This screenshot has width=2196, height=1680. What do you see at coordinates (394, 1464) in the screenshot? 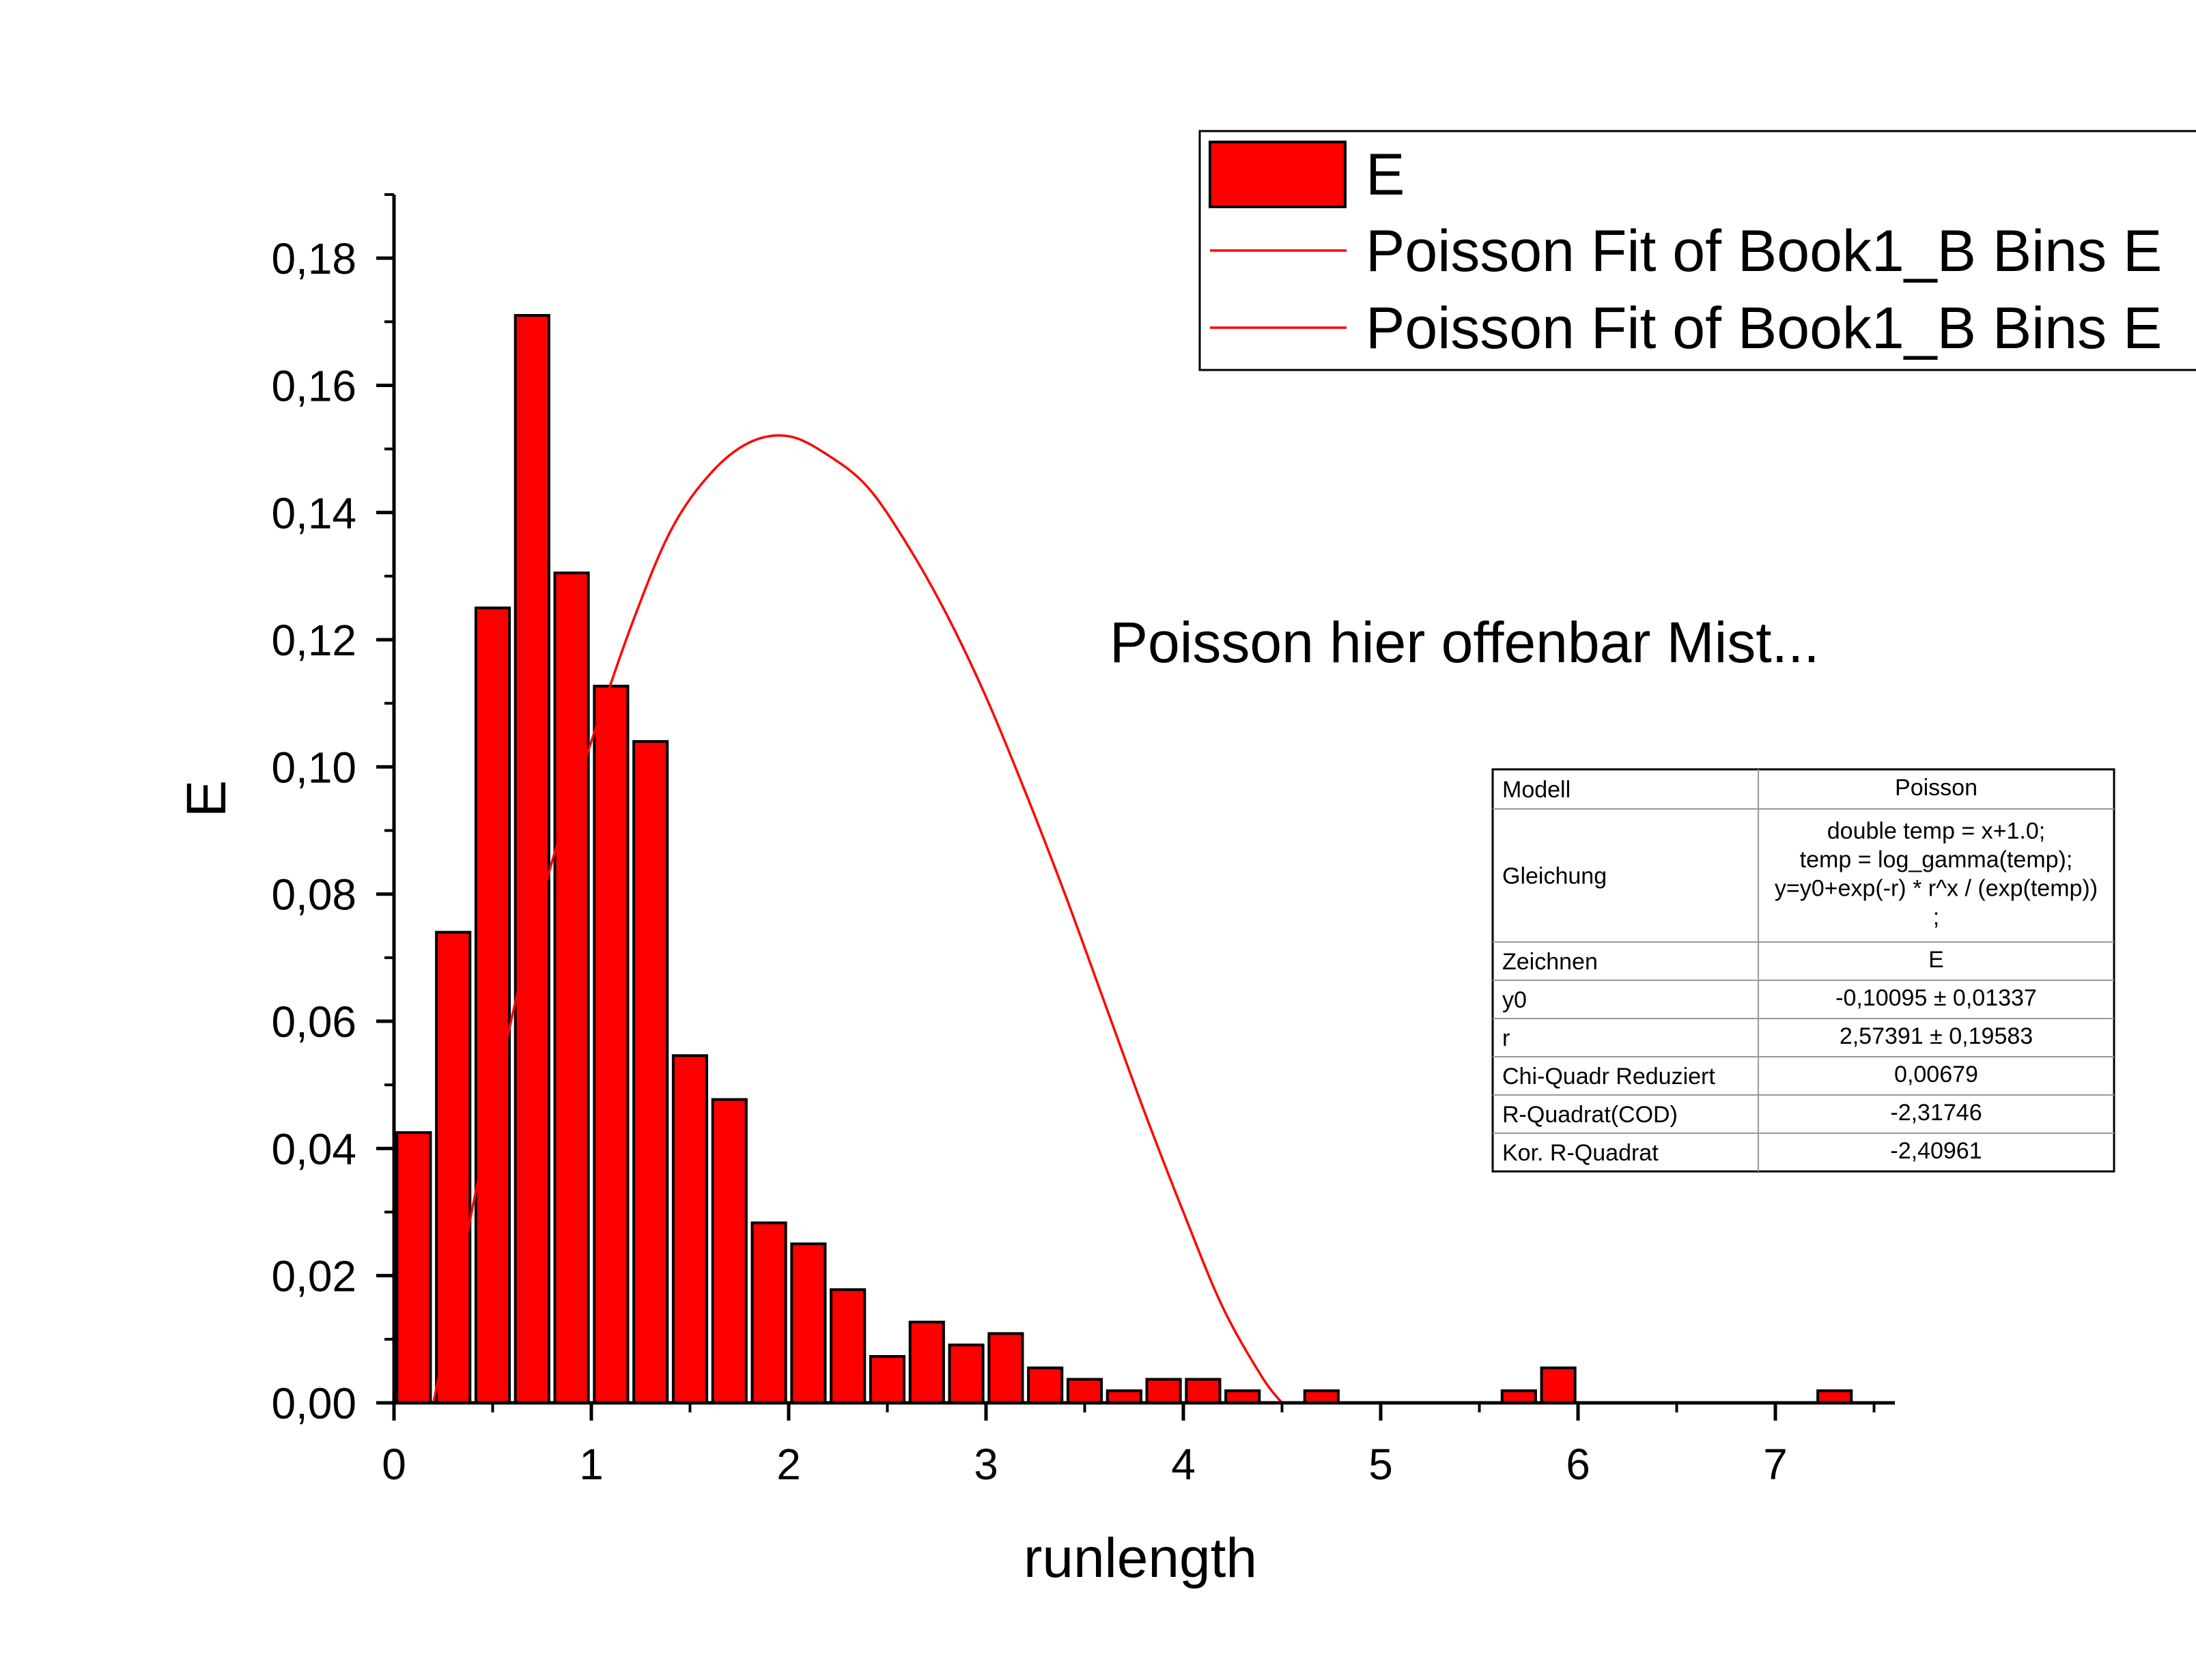
I see `x-tick-label: 0` at bounding box center [394, 1464].